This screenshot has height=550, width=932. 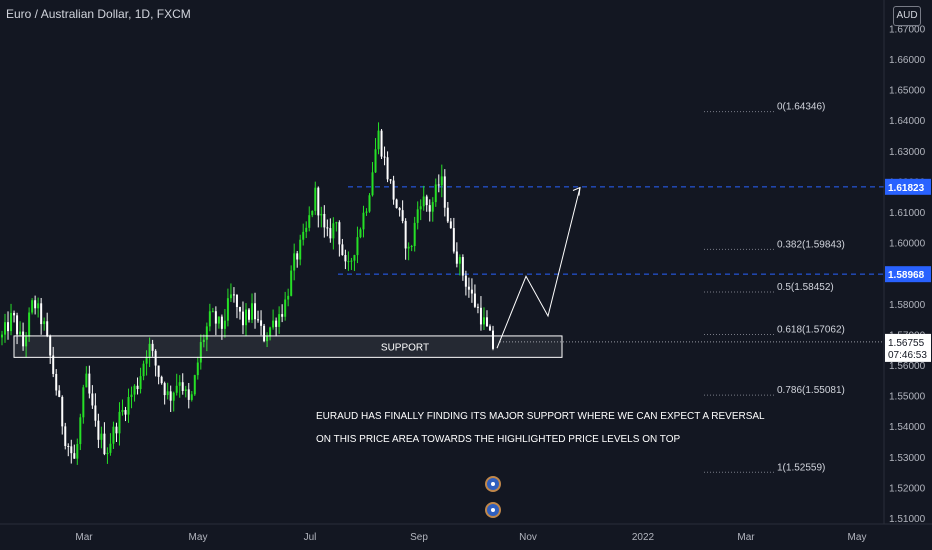 What do you see at coordinates (908, 274) in the screenshot?
I see `price-label-lower: 1.58968` at bounding box center [908, 274].